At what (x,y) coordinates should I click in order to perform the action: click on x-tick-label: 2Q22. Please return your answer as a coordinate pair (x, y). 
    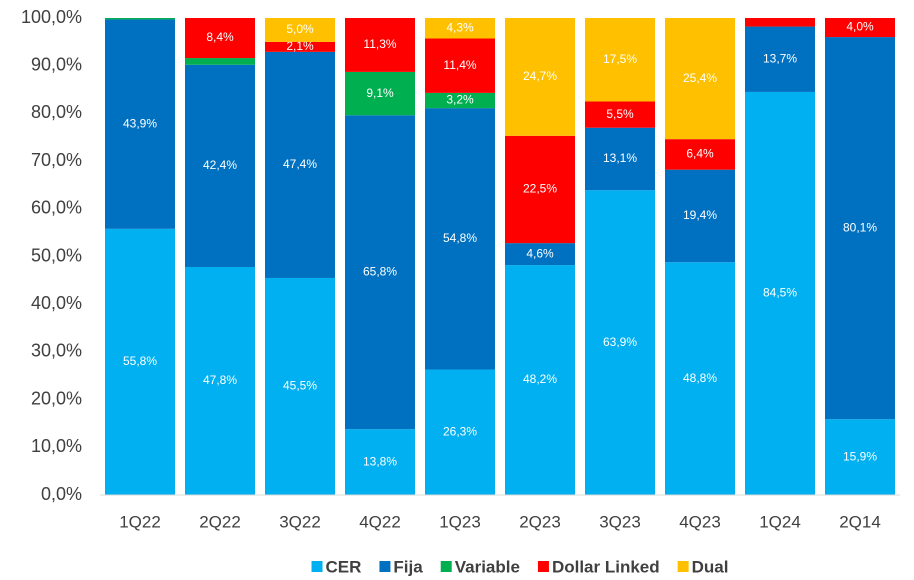
    Looking at the image, I should click on (220, 521).